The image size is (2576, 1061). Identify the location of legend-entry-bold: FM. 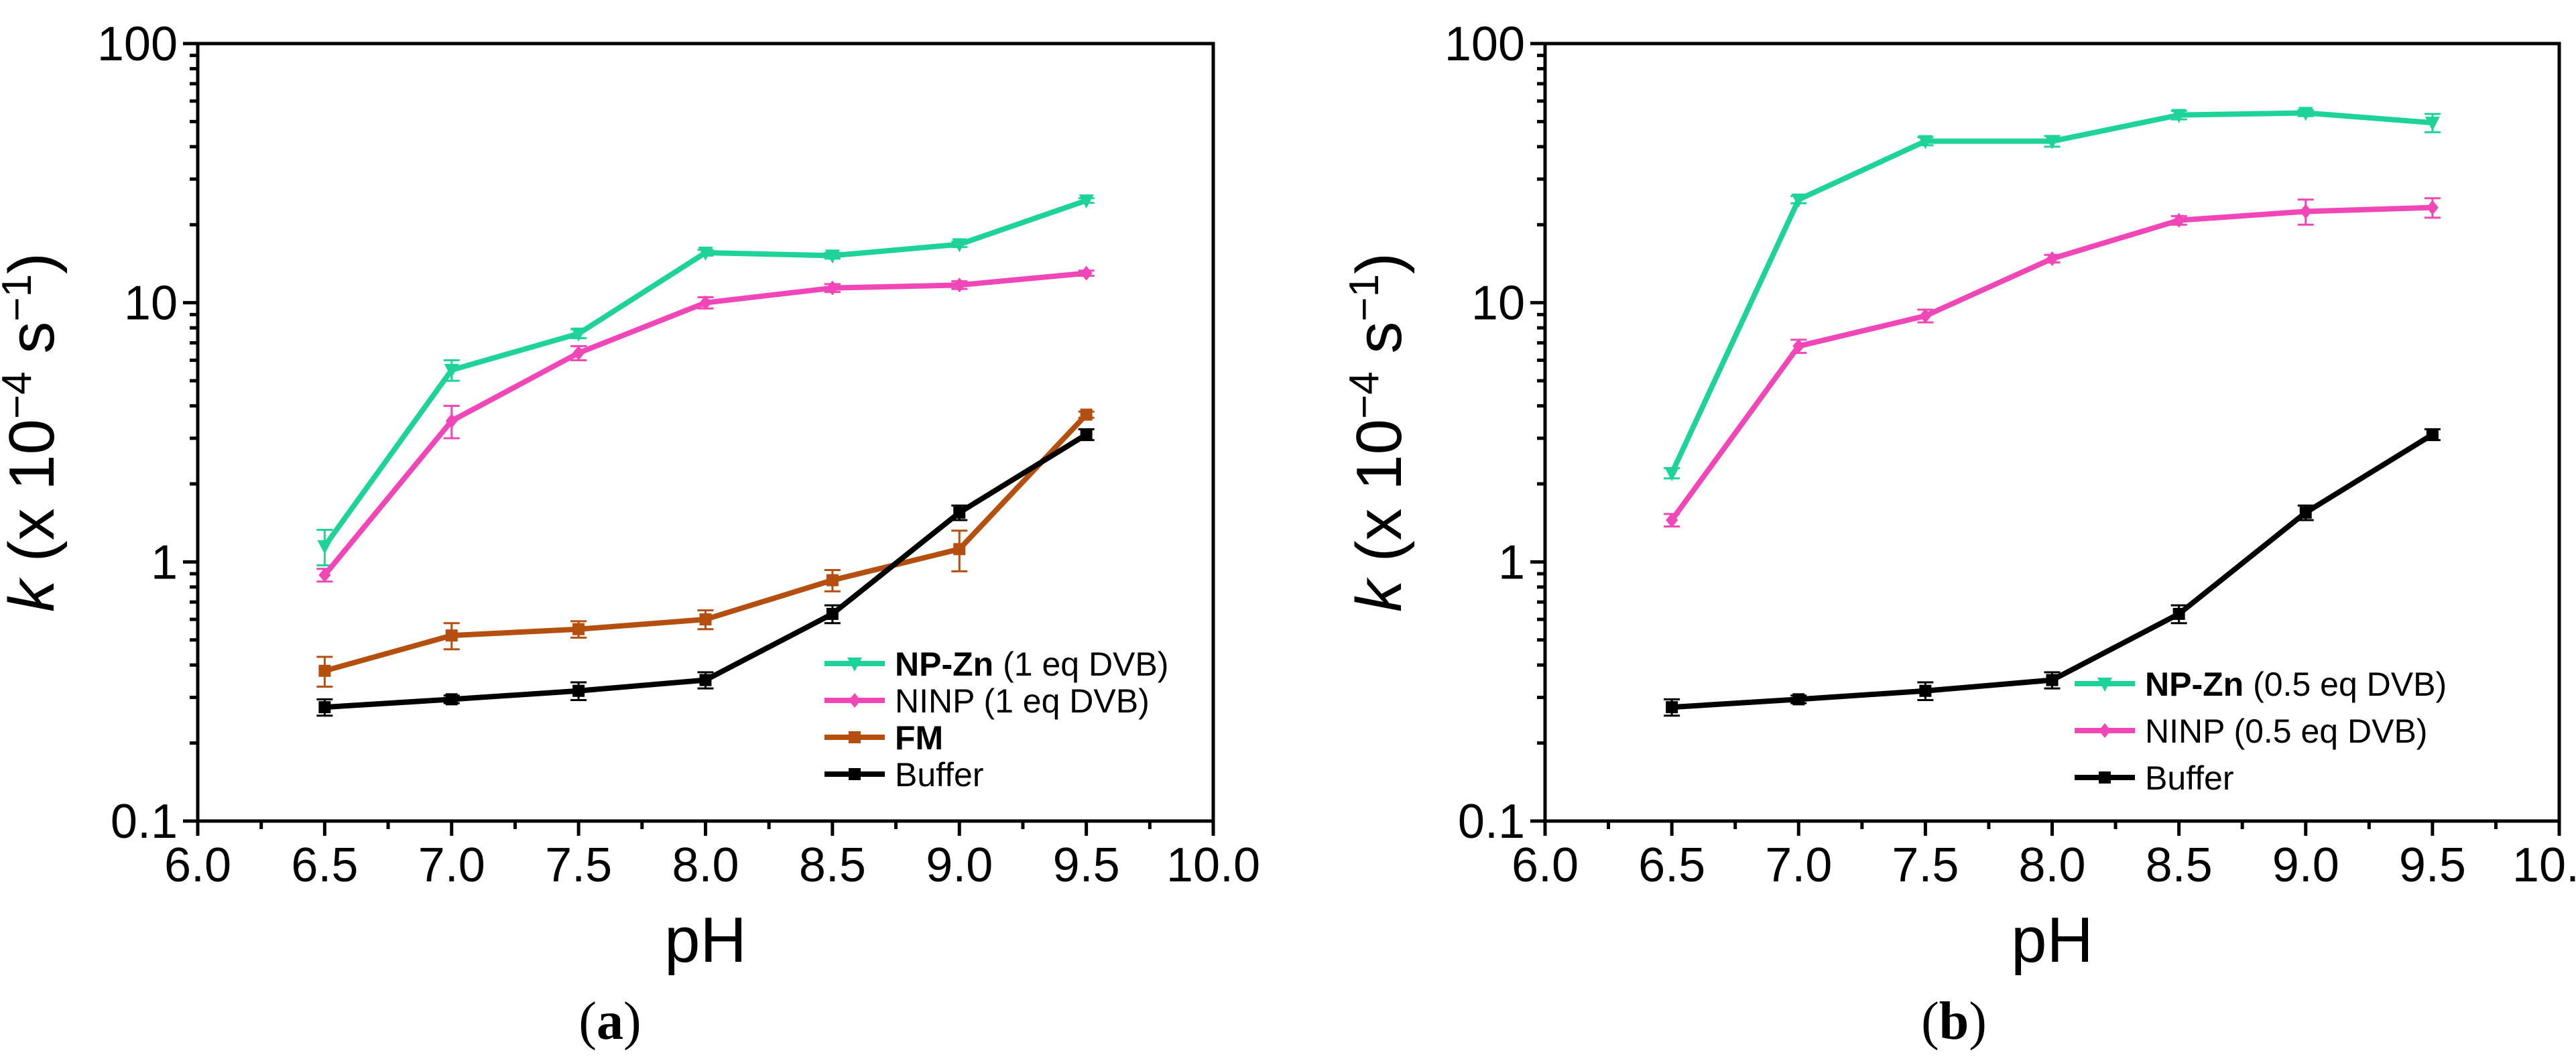
(919, 738).